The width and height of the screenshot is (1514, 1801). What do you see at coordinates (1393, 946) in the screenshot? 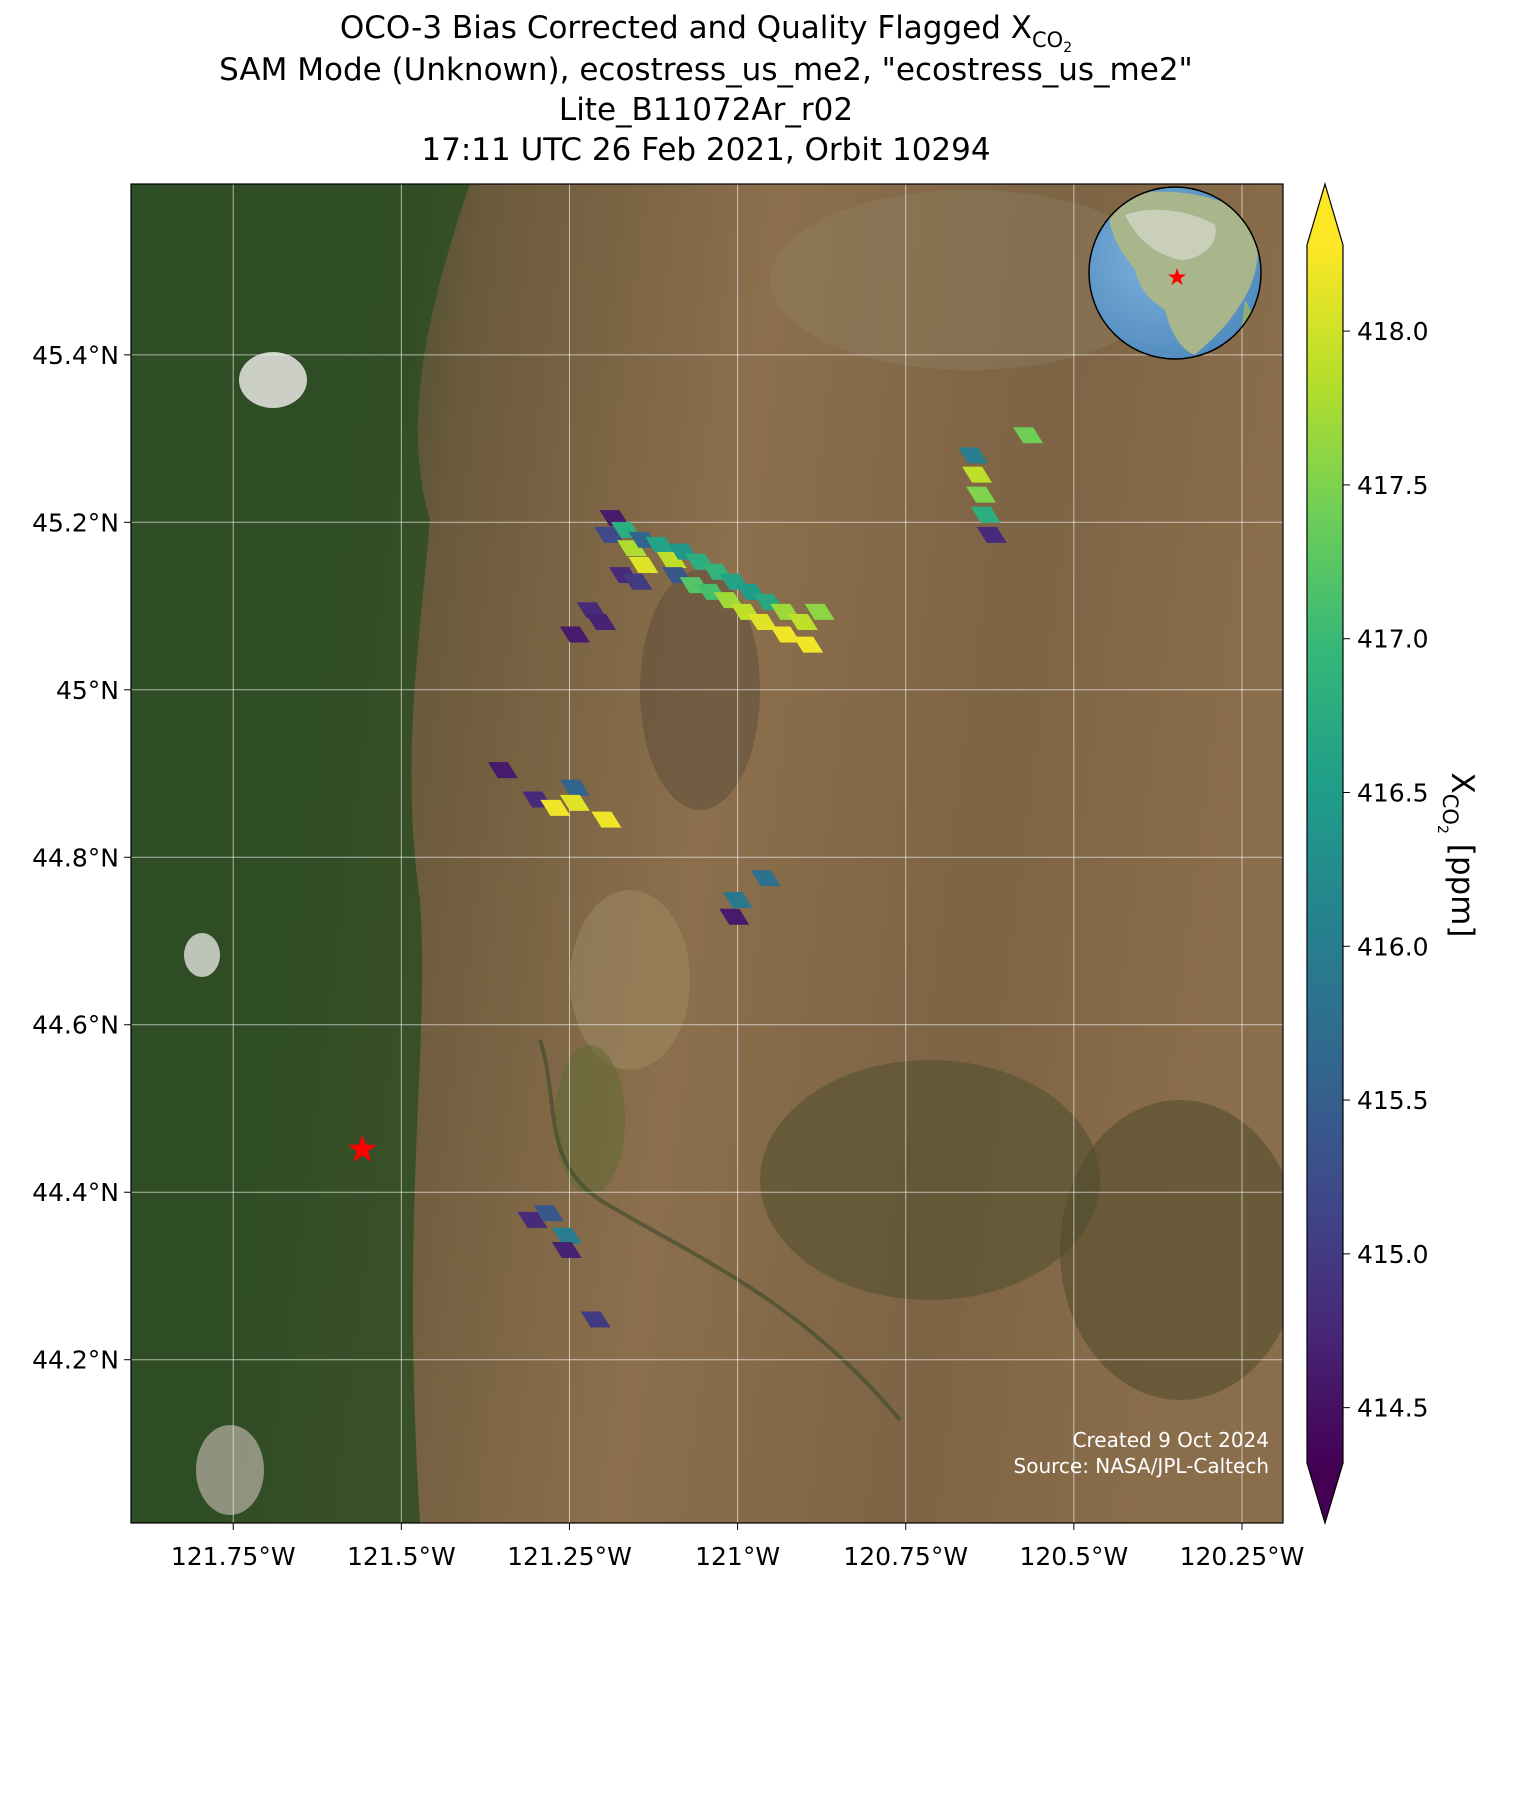
I see `colorbar-tick-label: 416.0` at bounding box center [1393, 946].